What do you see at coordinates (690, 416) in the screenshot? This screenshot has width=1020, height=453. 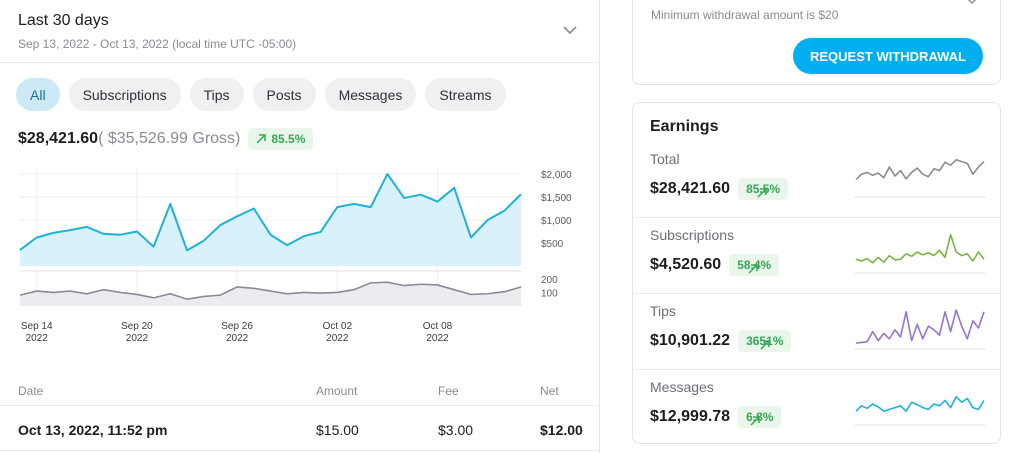 I see `earnings-amount: $12,999.78` at bounding box center [690, 416].